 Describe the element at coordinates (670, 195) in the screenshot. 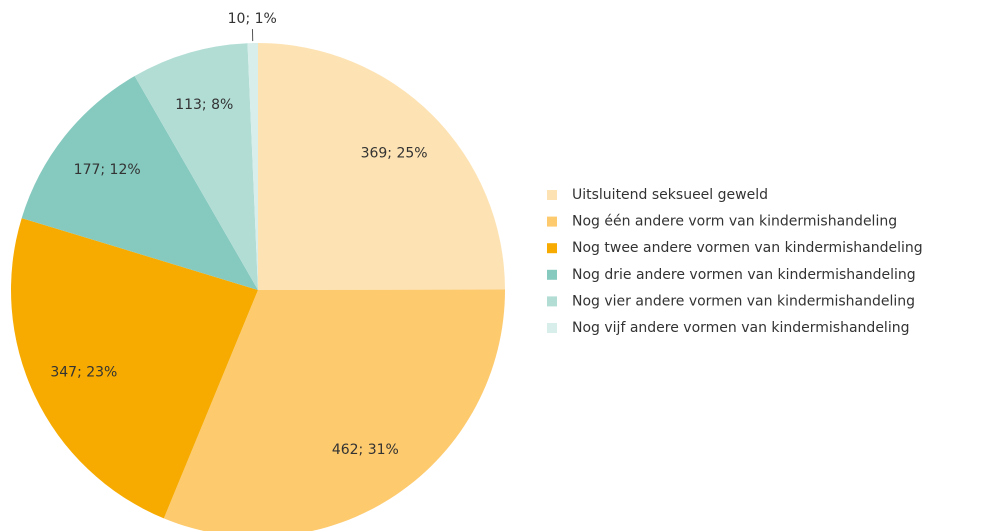

I see `legend-label: Uitsluitend seksueel geweld` at that location.